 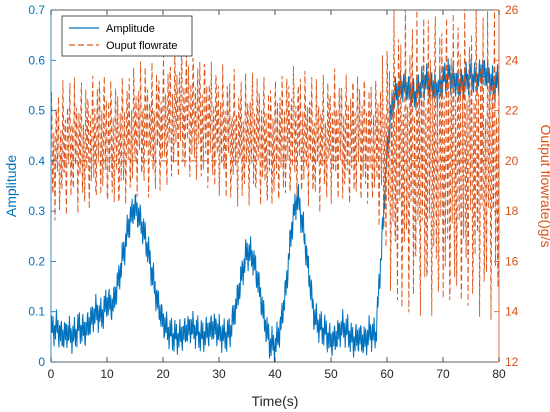 What do you see at coordinates (512, 312) in the screenshot?
I see `y-right-tick-label: 14` at bounding box center [512, 312].